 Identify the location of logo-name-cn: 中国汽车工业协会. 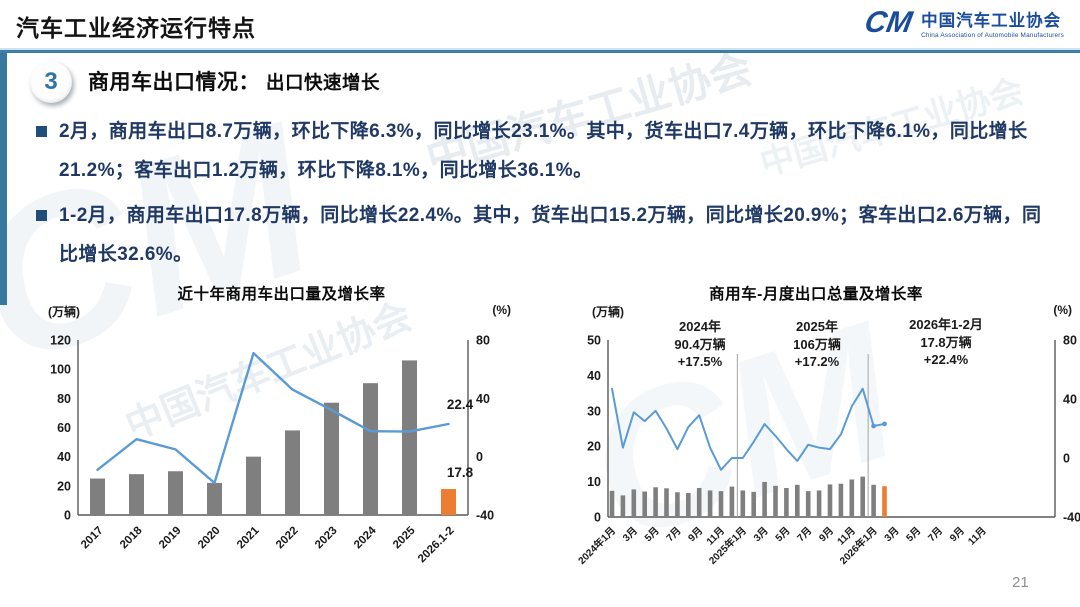
(991, 21).